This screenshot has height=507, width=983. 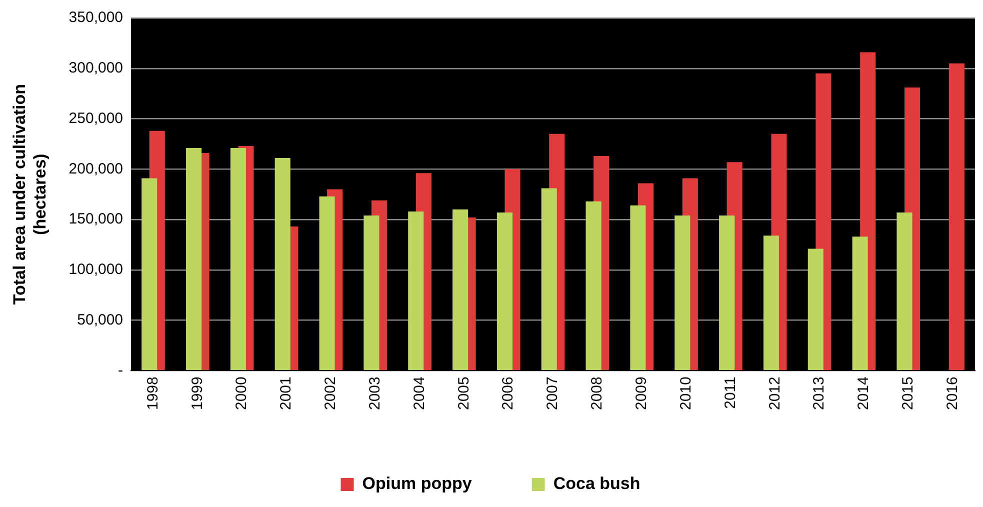 What do you see at coordinates (241, 393) in the screenshot?
I see `x-tick-label: 2000` at bounding box center [241, 393].